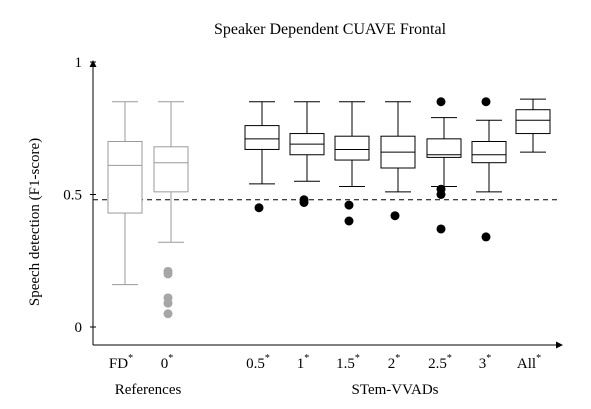 The height and width of the screenshot is (409, 591). What do you see at coordinates (440, 362) in the screenshot?
I see `category-label: 2.5*` at bounding box center [440, 362].